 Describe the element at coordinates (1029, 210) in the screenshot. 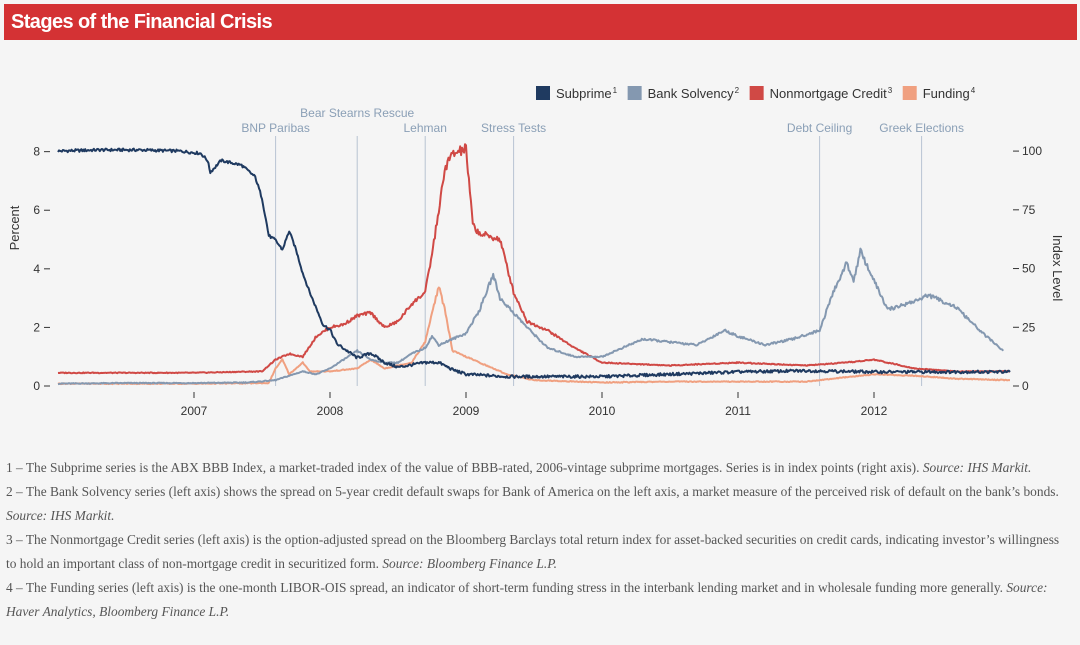

I see `right-axis-tick-label: 75` at that location.